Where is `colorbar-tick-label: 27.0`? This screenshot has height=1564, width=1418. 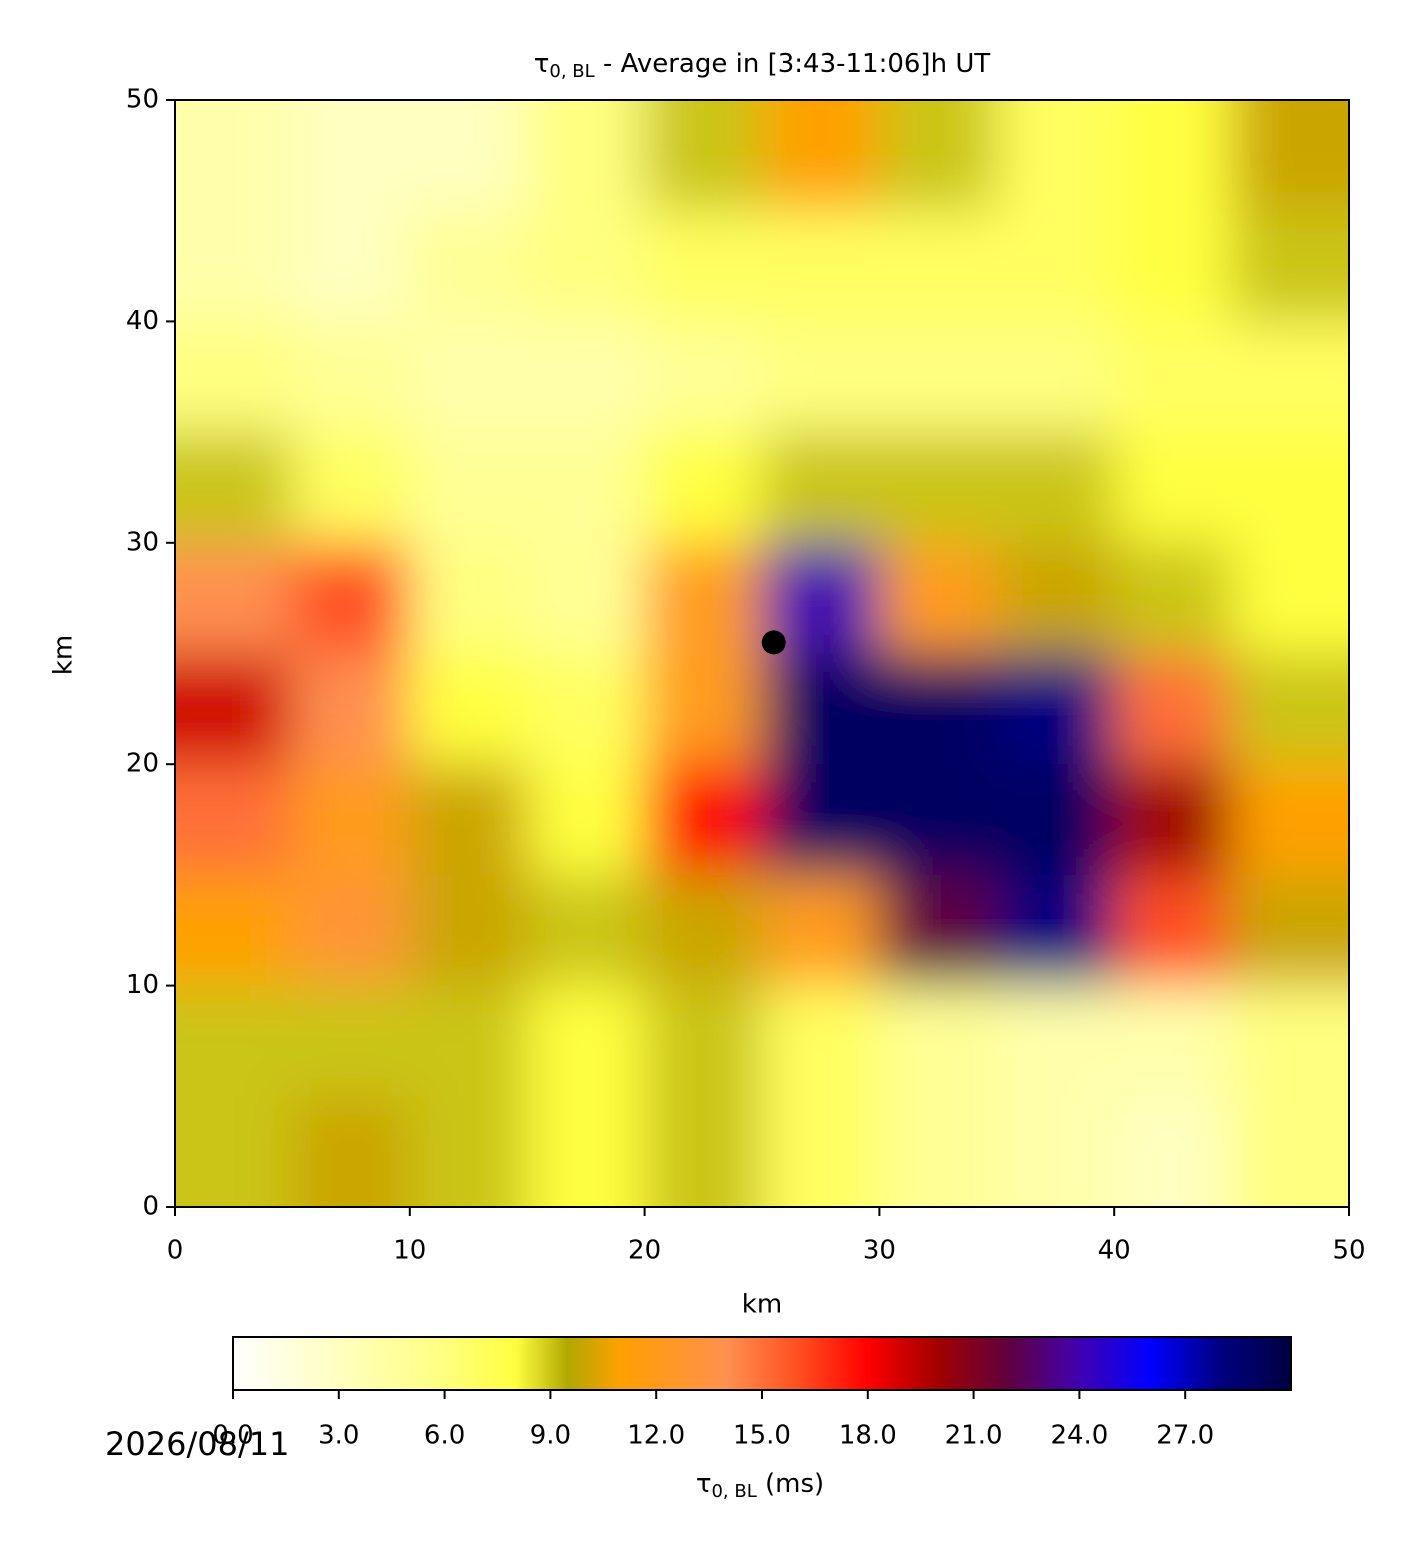
colorbar-tick-label: 27.0 is located at coordinates (1185, 1436).